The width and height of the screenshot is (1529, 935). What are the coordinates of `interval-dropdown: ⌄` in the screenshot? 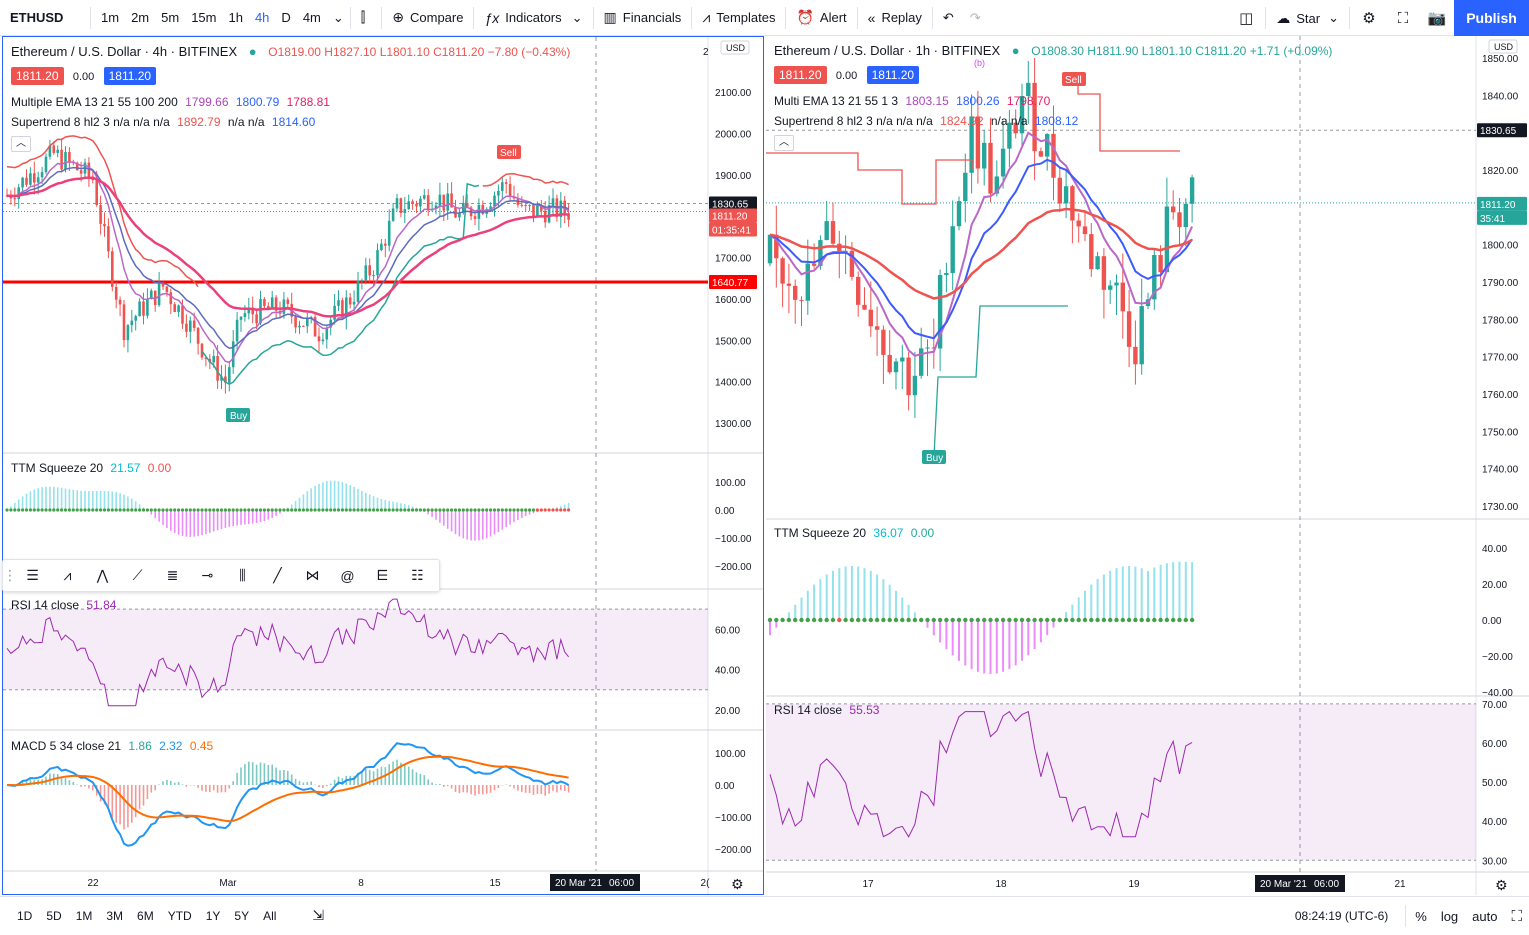 It's located at (338, 17).